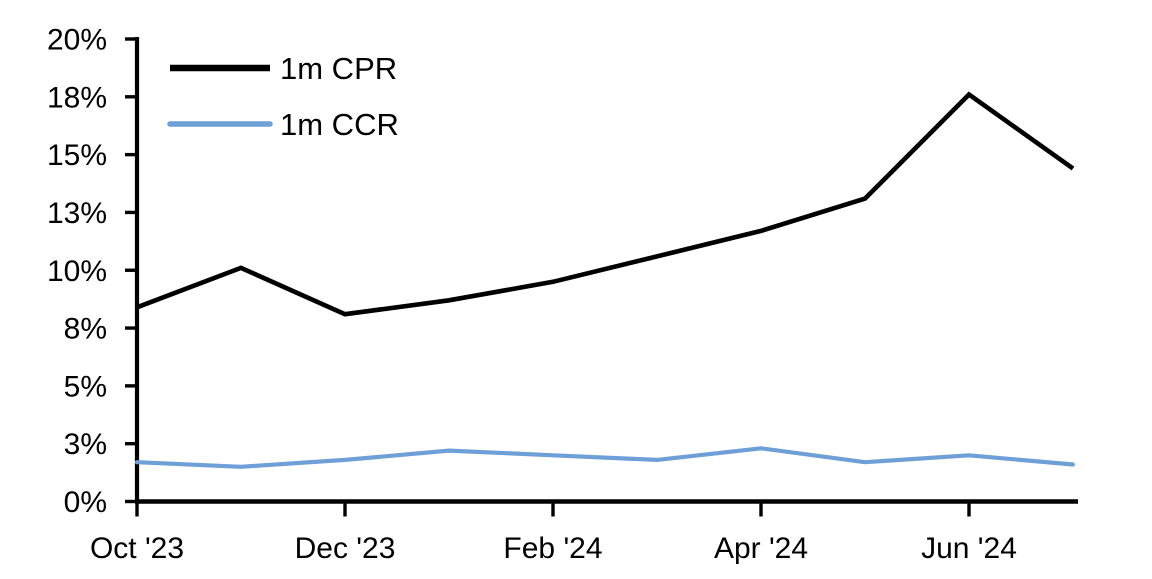  What do you see at coordinates (345, 548) in the screenshot?
I see `x-tick-label: Dec '23` at bounding box center [345, 548].